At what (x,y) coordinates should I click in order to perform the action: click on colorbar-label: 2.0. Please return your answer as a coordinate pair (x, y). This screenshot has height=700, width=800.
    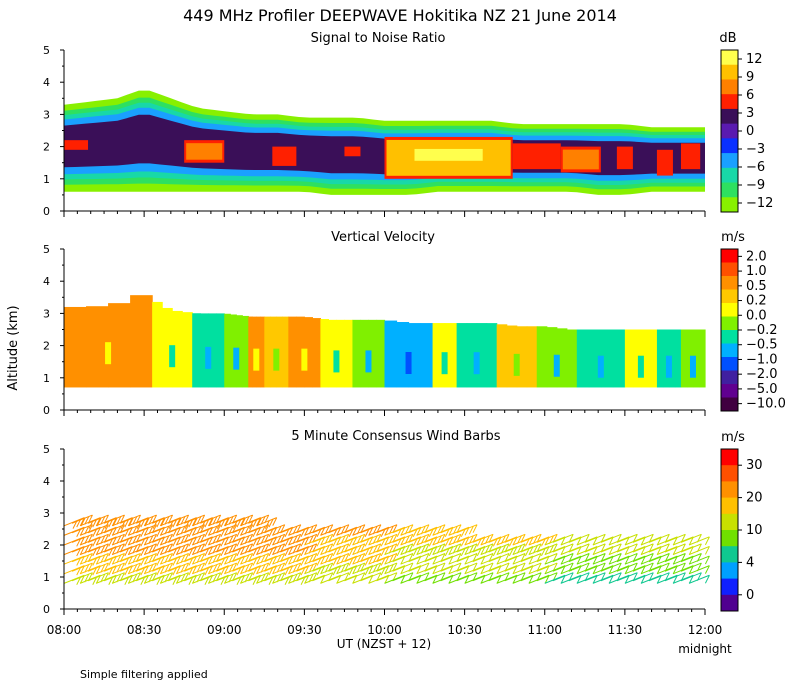
    Looking at the image, I should click on (756, 256).